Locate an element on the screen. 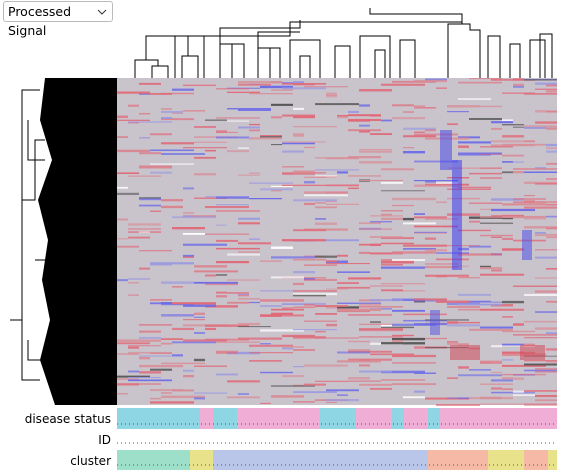 Image resolution: width=563 pixels, height=472 pixels. signal-dropdown: Processed Signal is located at coordinates (58, 19).